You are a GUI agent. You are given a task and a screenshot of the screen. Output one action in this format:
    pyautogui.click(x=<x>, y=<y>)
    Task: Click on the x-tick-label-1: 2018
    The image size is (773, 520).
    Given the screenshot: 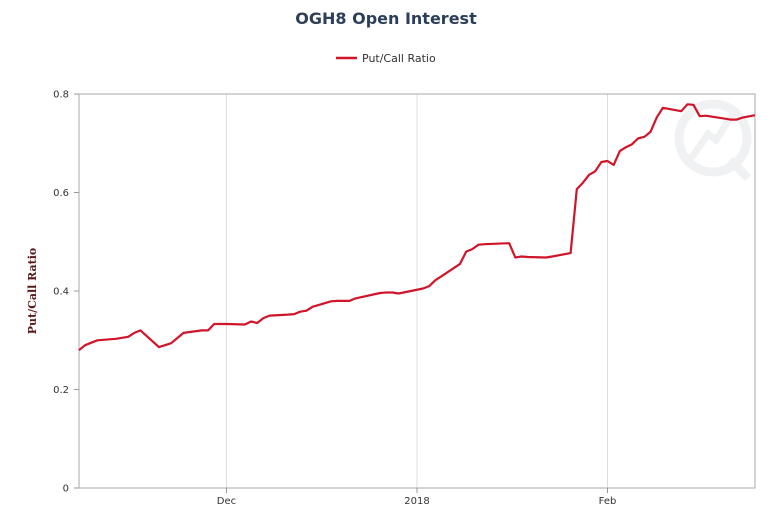 What is the action you would take?
    pyautogui.click(x=416, y=501)
    